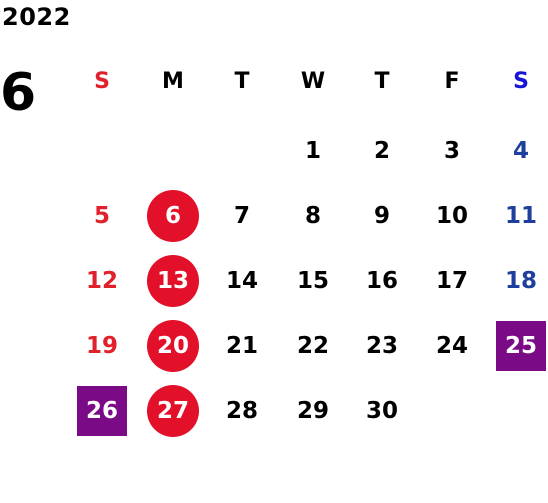 The image size is (548, 503). I want to click on calendar-day-15: 15, so click(312, 281).